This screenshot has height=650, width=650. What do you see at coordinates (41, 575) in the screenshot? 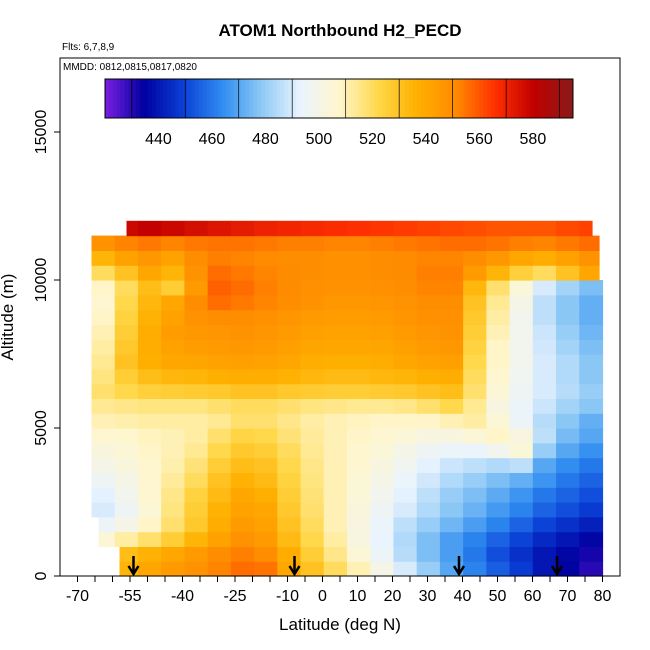
I see `y-tick-label: 0` at bounding box center [41, 575].